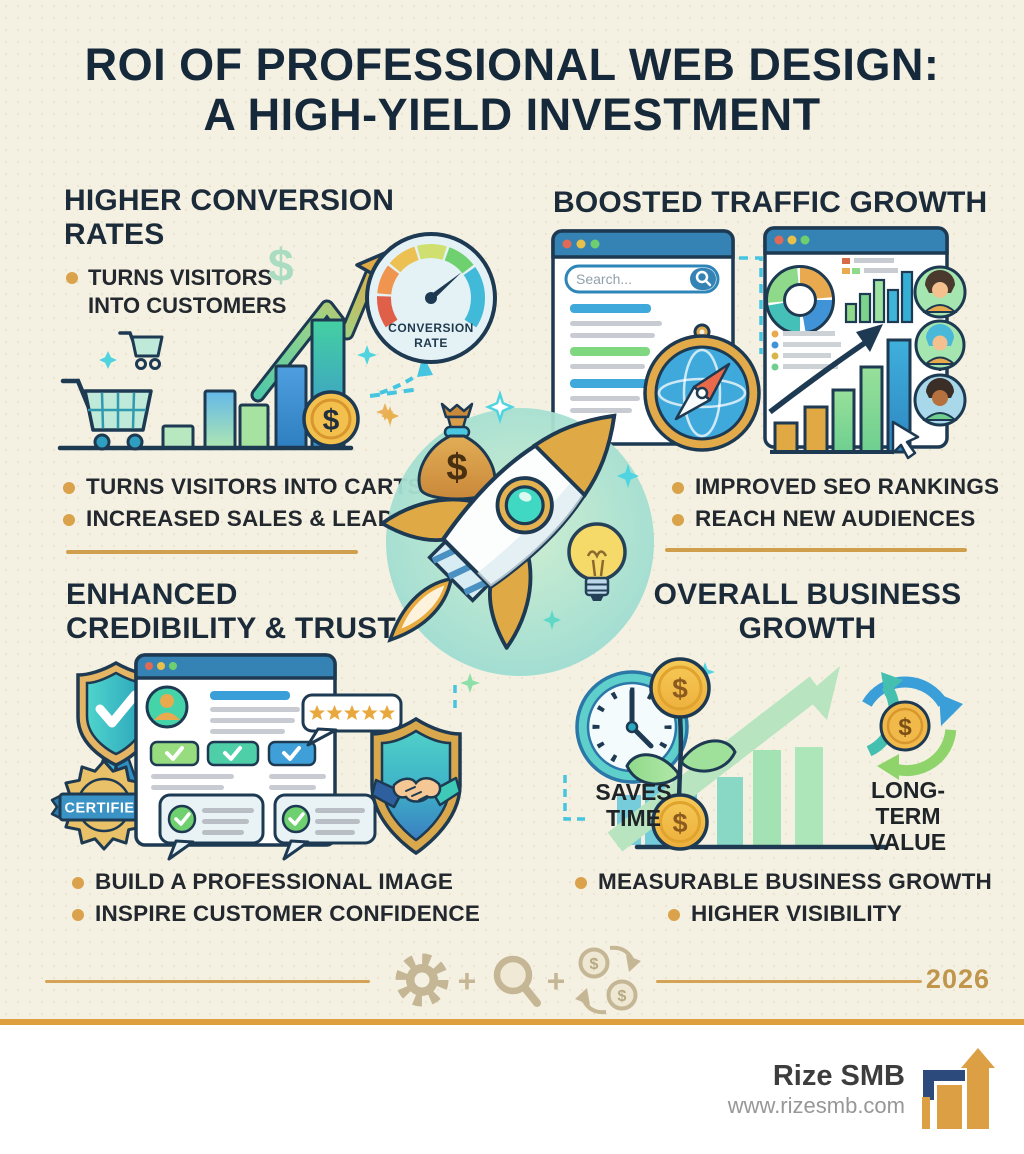 The height and width of the screenshot is (1154, 1024). What do you see at coordinates (254, 486) in the screenshot?
I see `conversion-bullet-1-text: TURNS VISITORS INTO CARTS` at bounding box center [254, 486].